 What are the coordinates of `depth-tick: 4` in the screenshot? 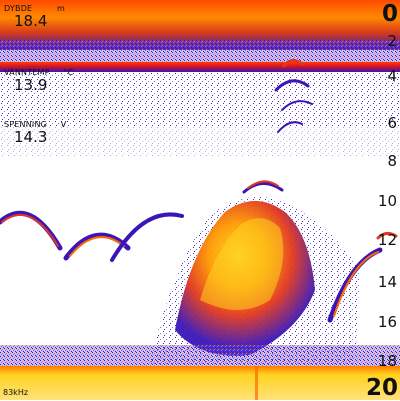 It's located at (392, 76).